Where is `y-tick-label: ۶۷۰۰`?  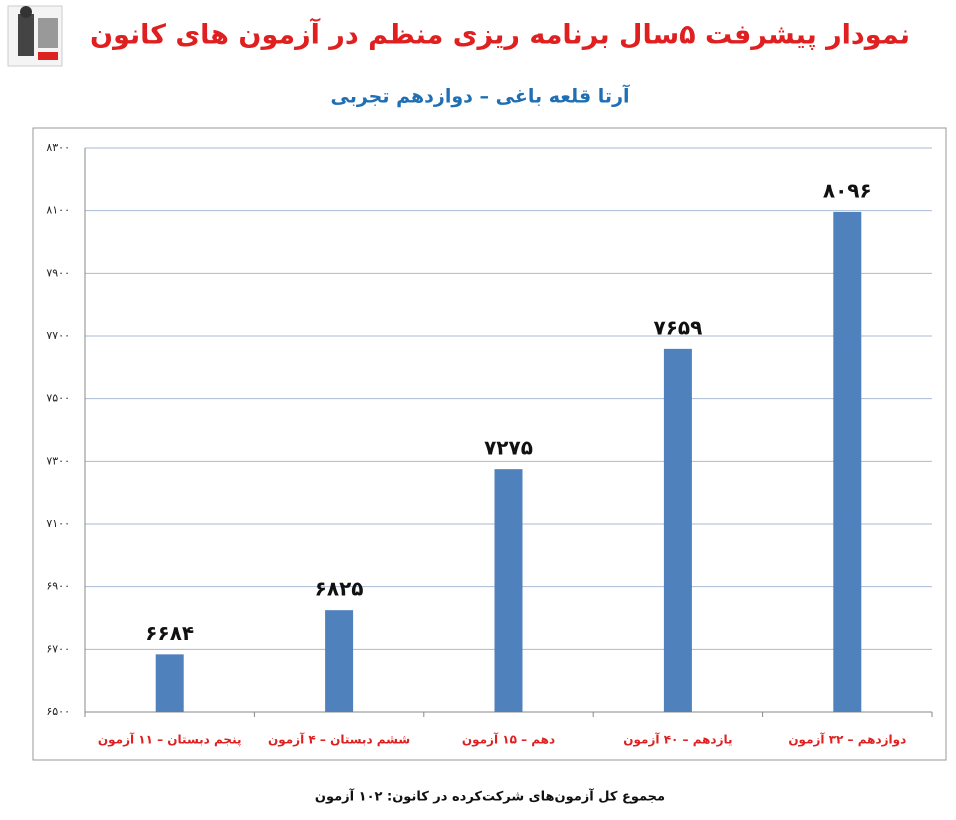 y-tick-label: ۶۷۰۰ is located at coordinates (58, 648).